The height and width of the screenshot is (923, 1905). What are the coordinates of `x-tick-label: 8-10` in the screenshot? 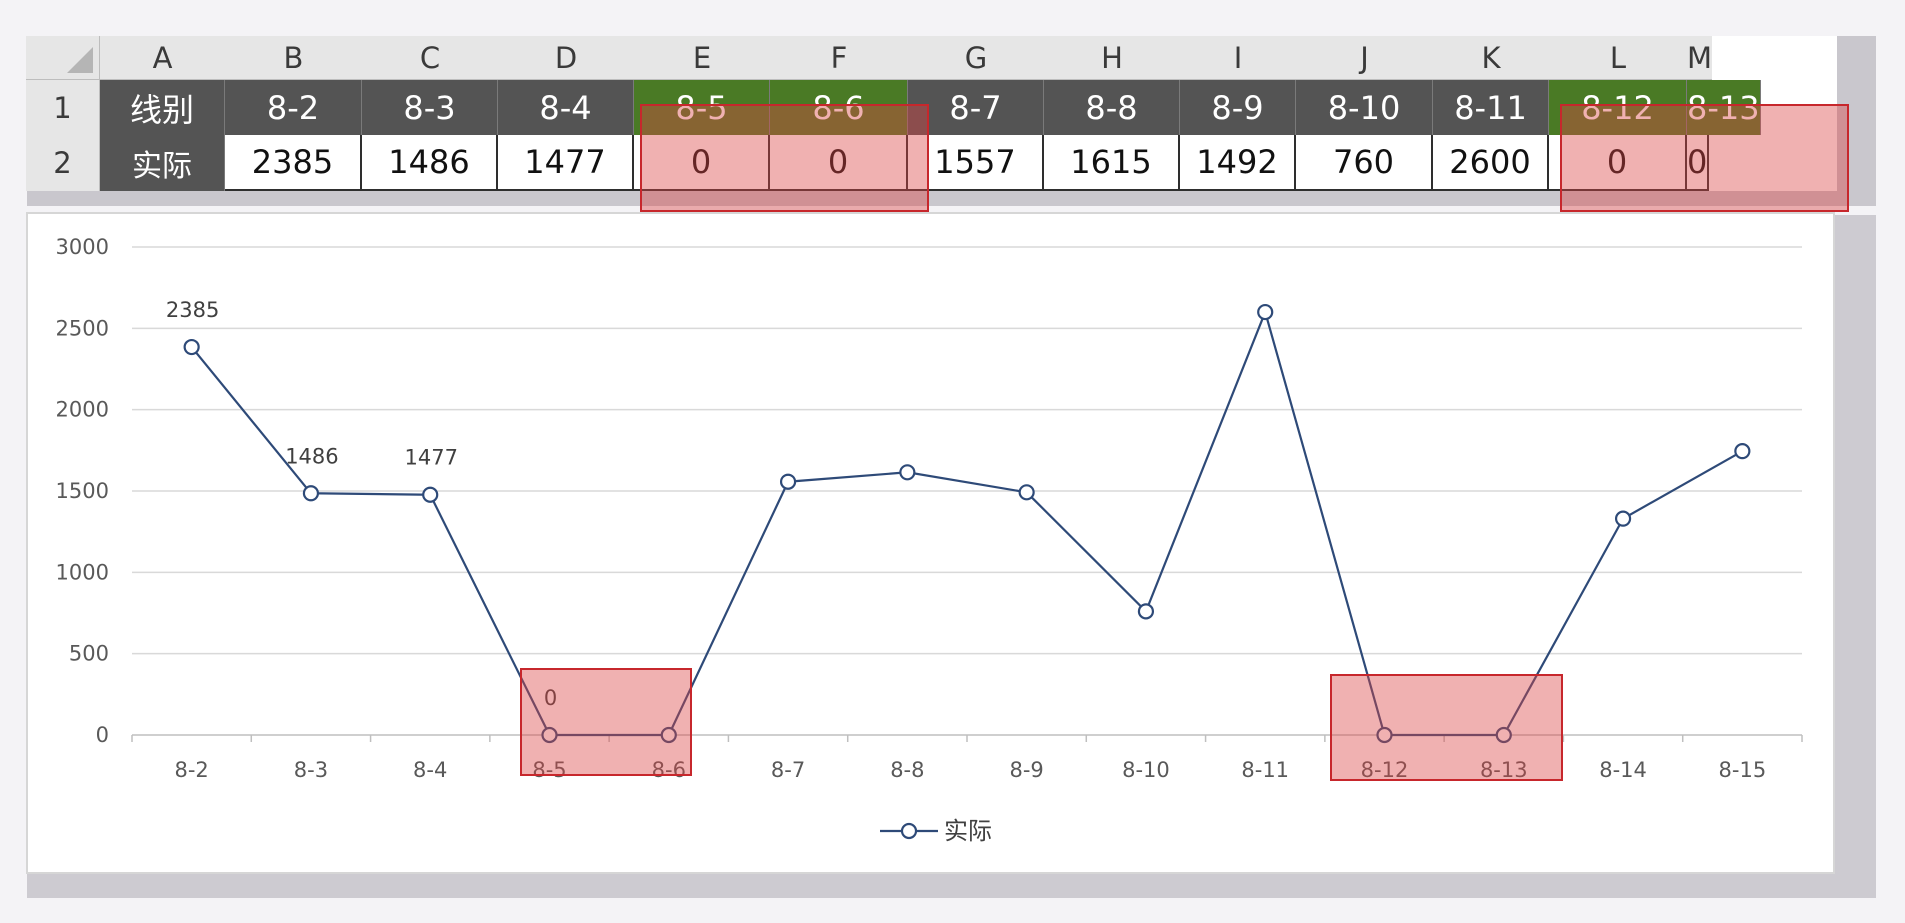 It's located at (1146, 770).